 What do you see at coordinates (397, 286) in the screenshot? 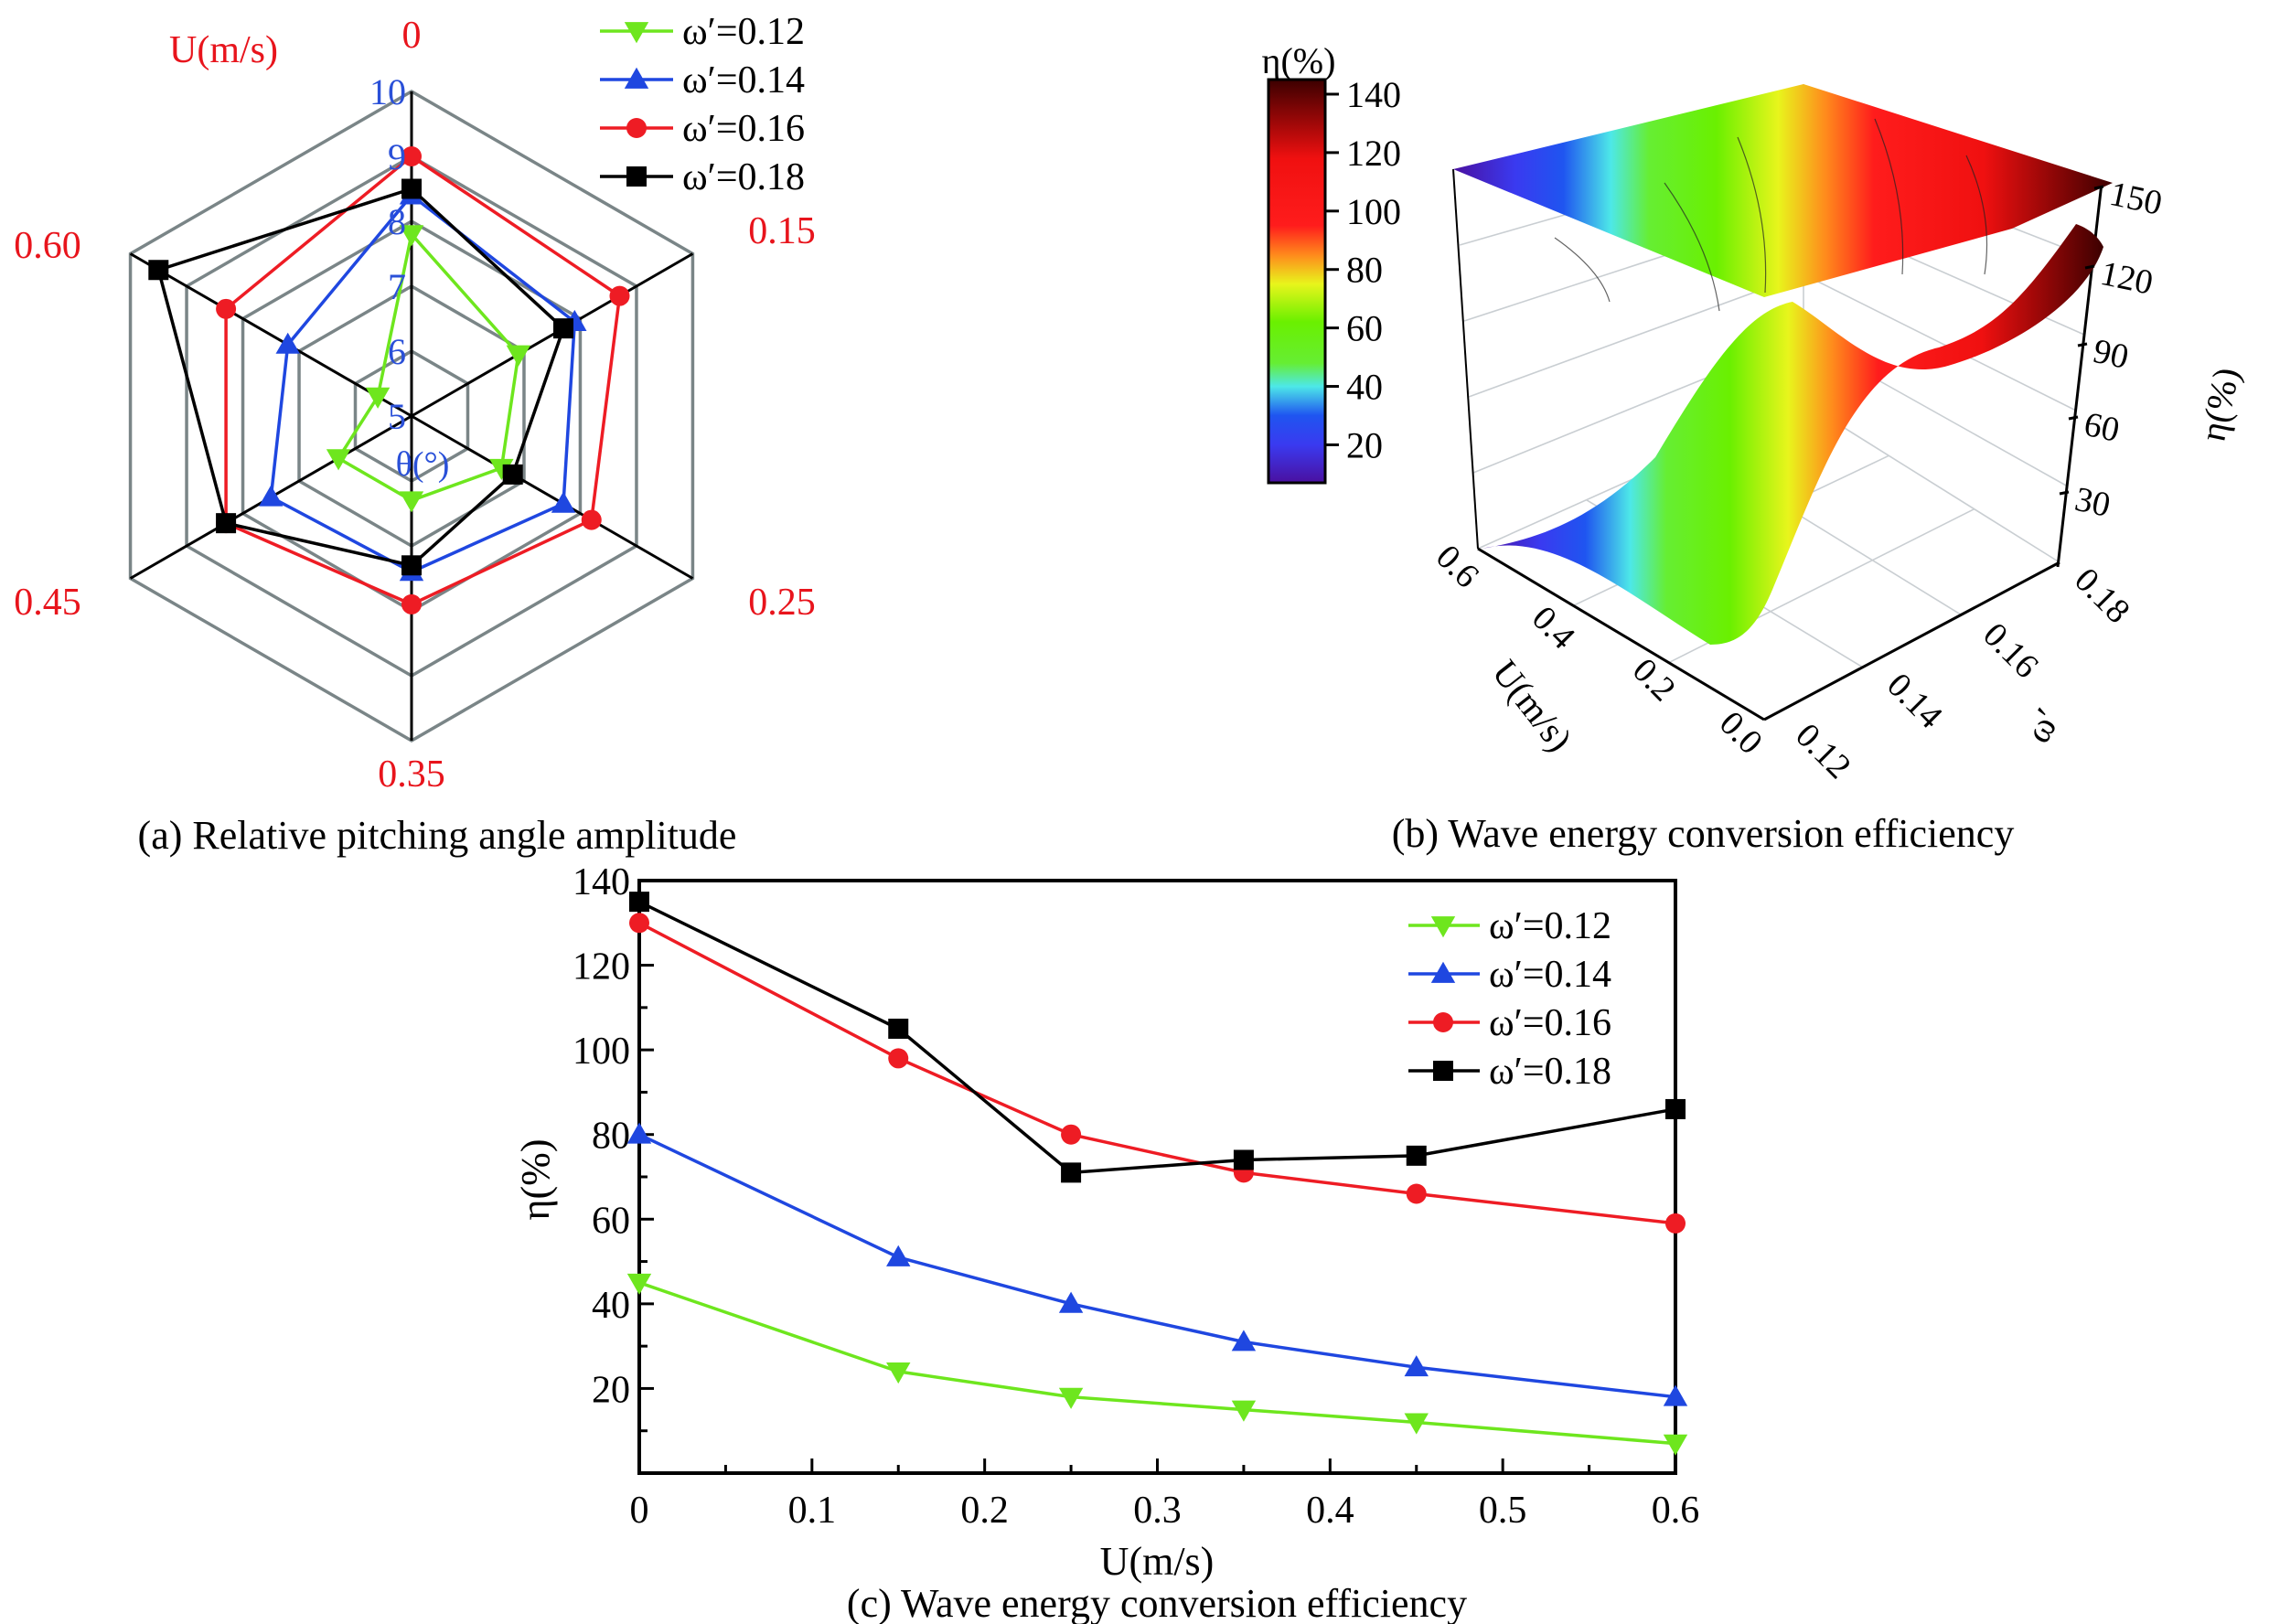
I see `radar-radial-tick: 7` at bounding box center [397, 286].